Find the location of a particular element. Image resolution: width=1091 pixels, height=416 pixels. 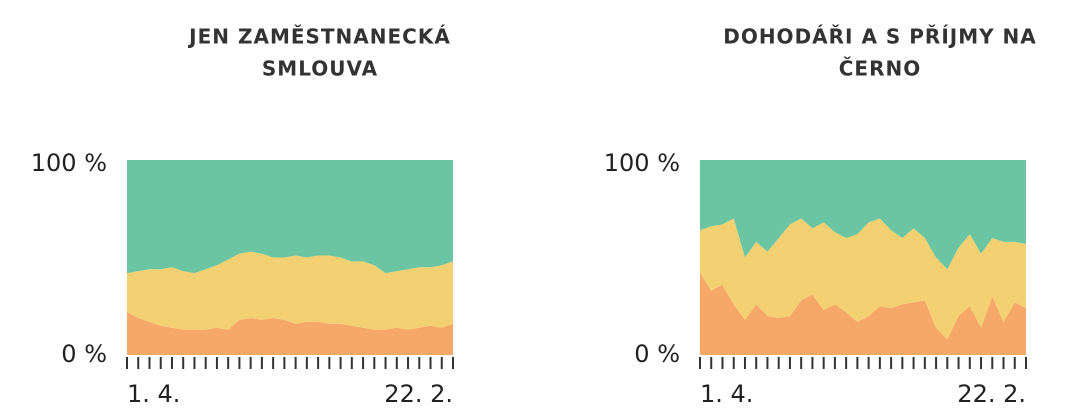

chart-title: JEN ZAMĚSTNANECKÁ is located at coordinates (319, 37).